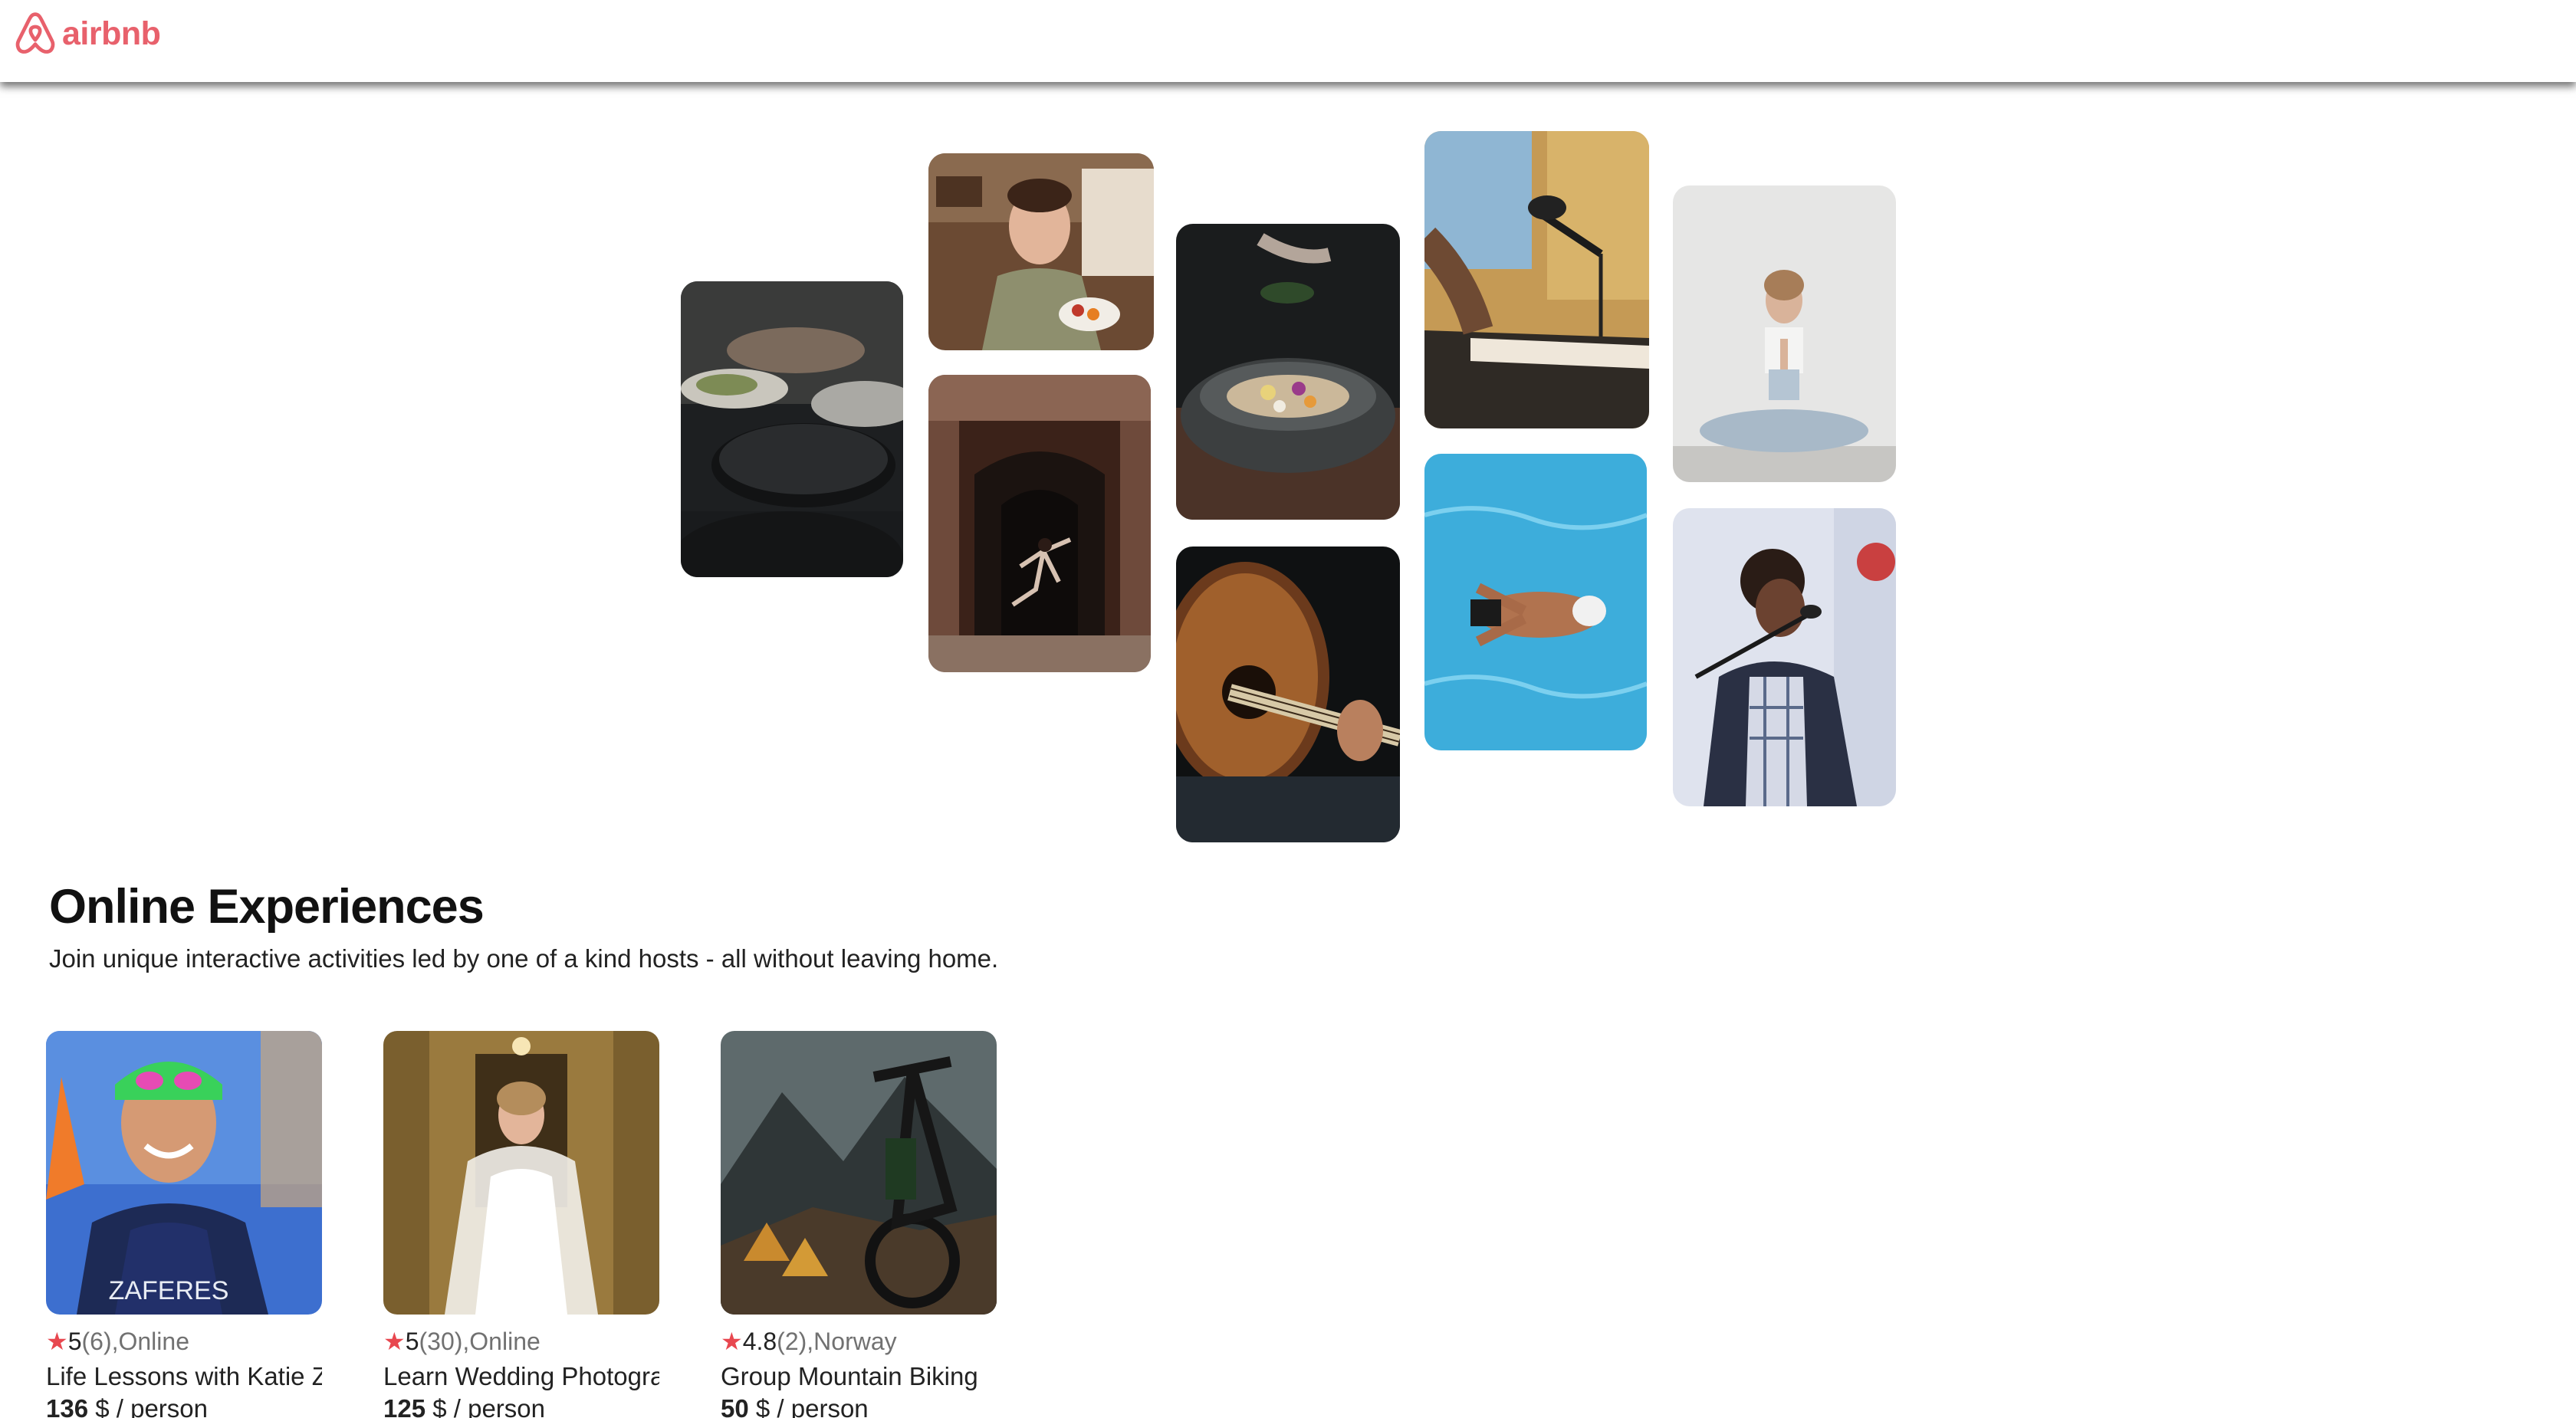  I want to click on hero-tile-swimmer, so click(1535, 602).